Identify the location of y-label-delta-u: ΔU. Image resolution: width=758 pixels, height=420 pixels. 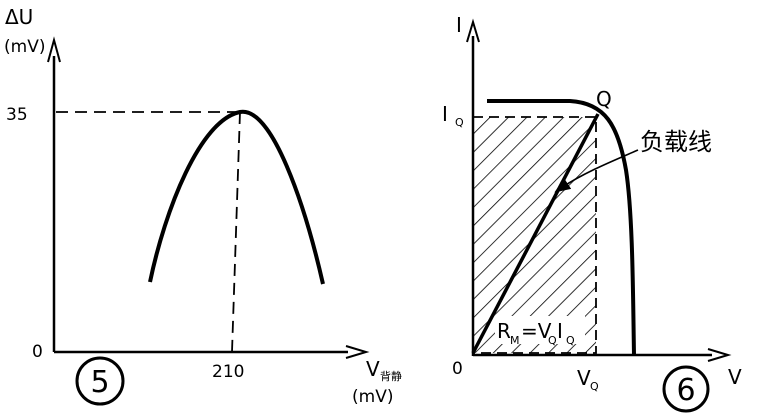
(19, 17).